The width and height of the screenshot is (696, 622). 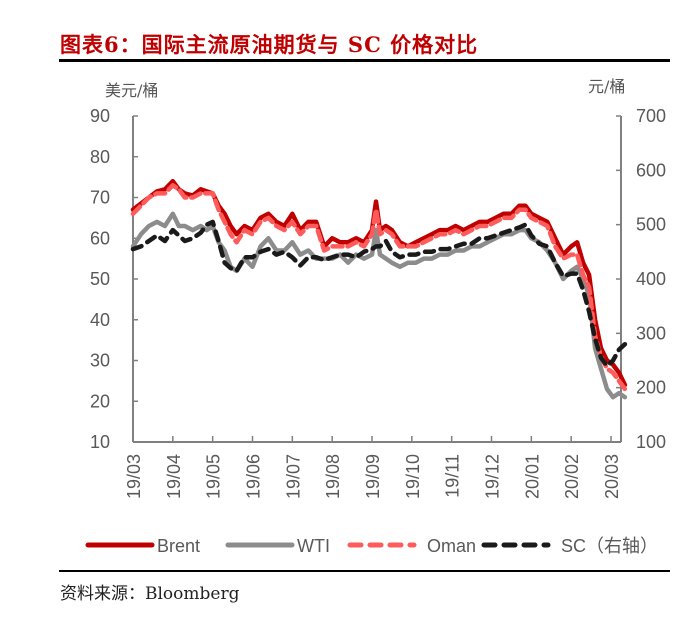 I want to click on legend-label: Oman, so click(x=451, y=546).